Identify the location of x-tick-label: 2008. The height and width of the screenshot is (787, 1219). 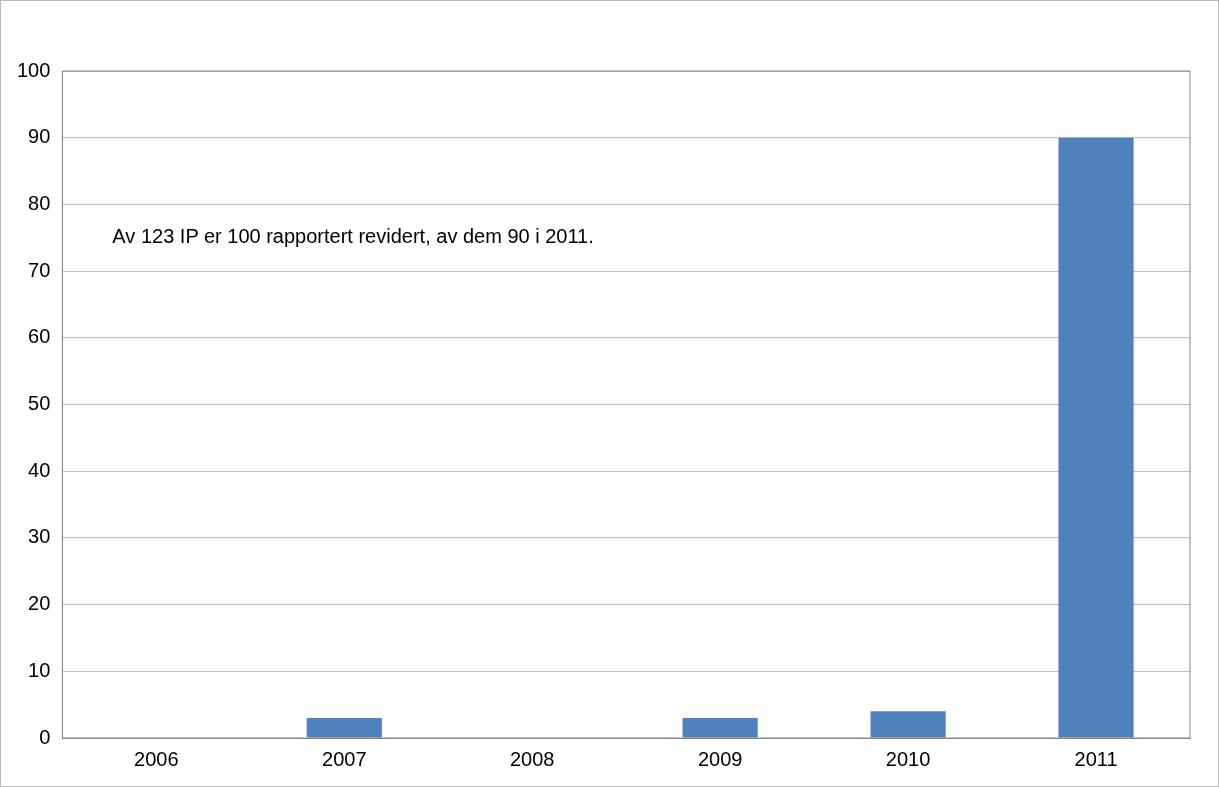
(532, 758).